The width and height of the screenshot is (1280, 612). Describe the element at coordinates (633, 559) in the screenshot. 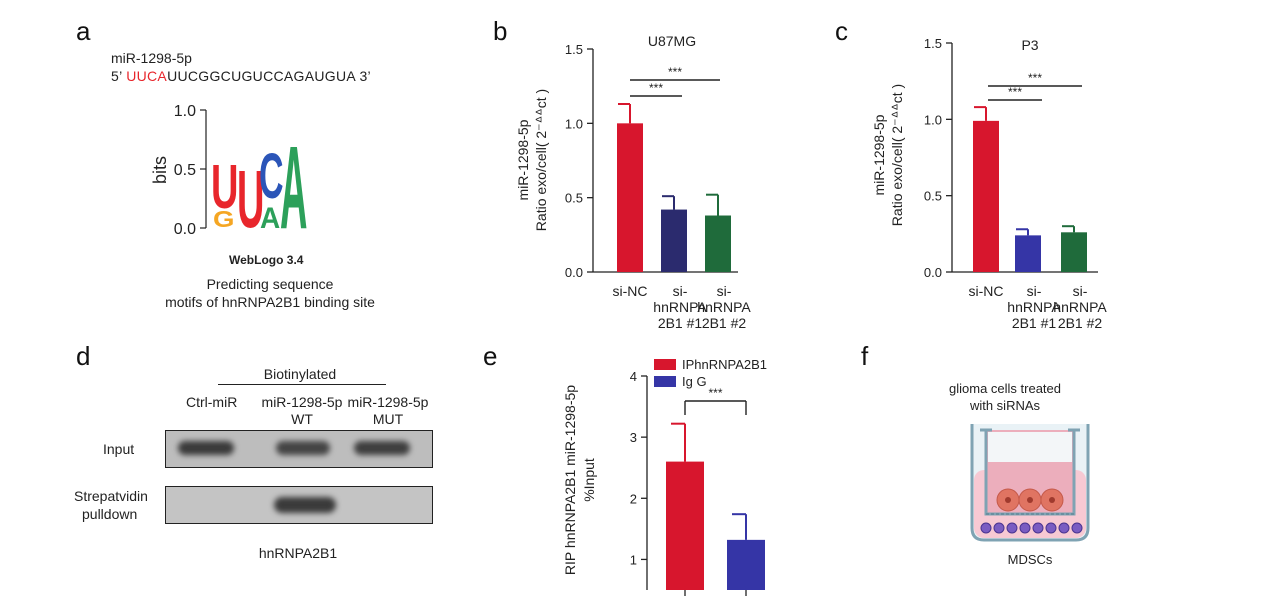

I see `y-tick-label: 1` at that location.